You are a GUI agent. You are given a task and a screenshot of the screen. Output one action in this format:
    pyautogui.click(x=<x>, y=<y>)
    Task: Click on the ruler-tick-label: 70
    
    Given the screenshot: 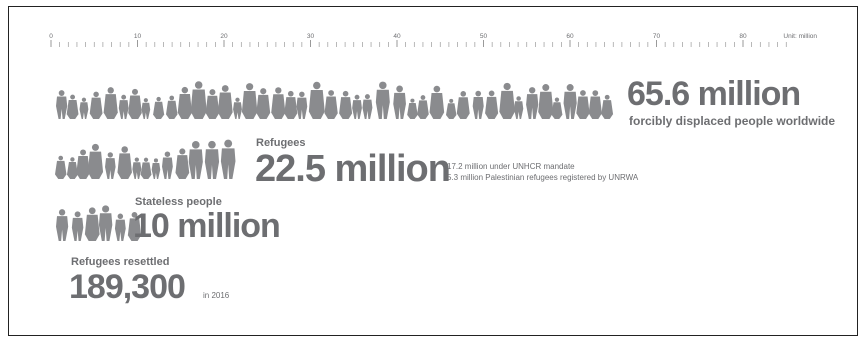 What is the action you would take?
    pyautogui.click(x=657, y=36)
    